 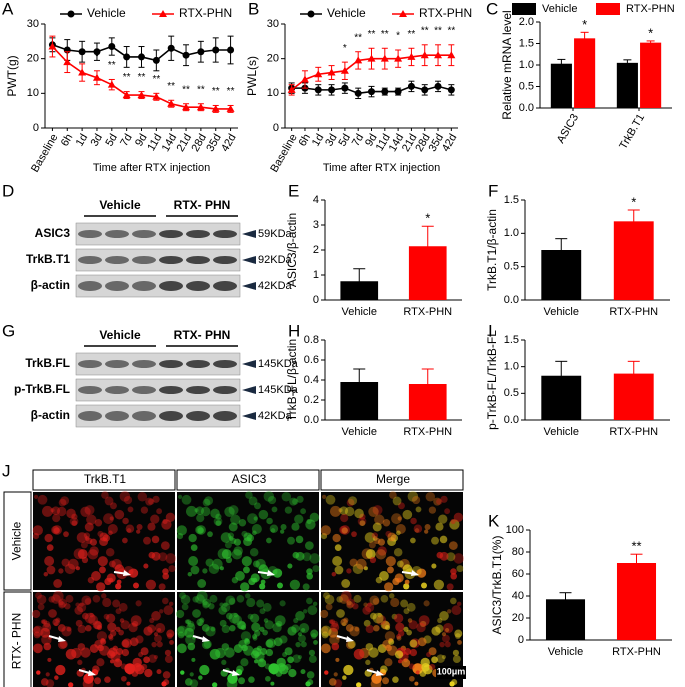 What do you see at coordinates (17, 639) in the screenshot?
I see `row-header-box` at bounding box center [17, 639].